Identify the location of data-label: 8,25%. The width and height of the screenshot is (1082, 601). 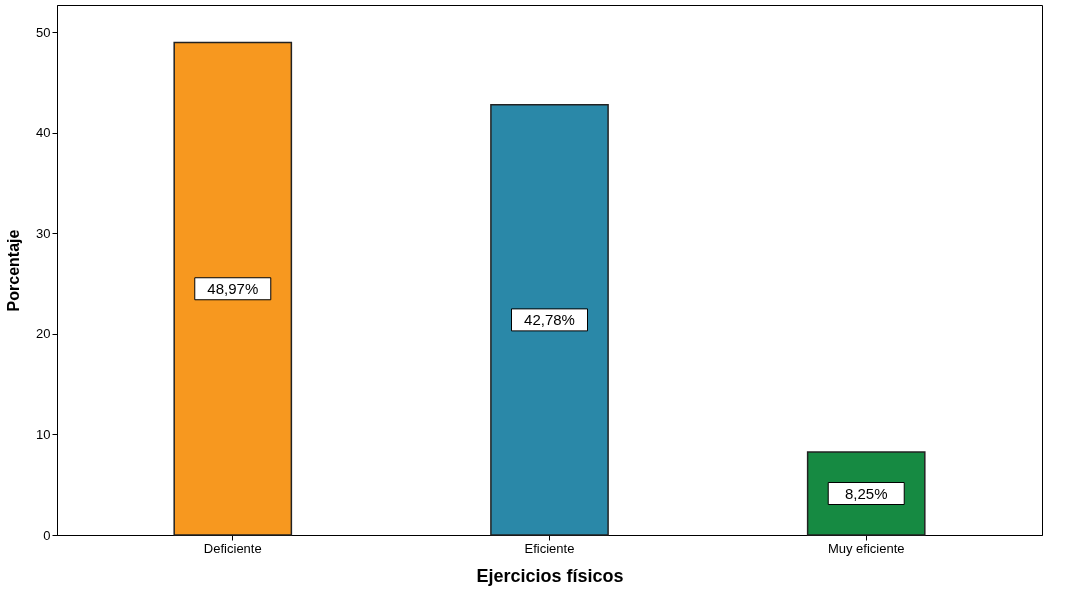
(866, 493).